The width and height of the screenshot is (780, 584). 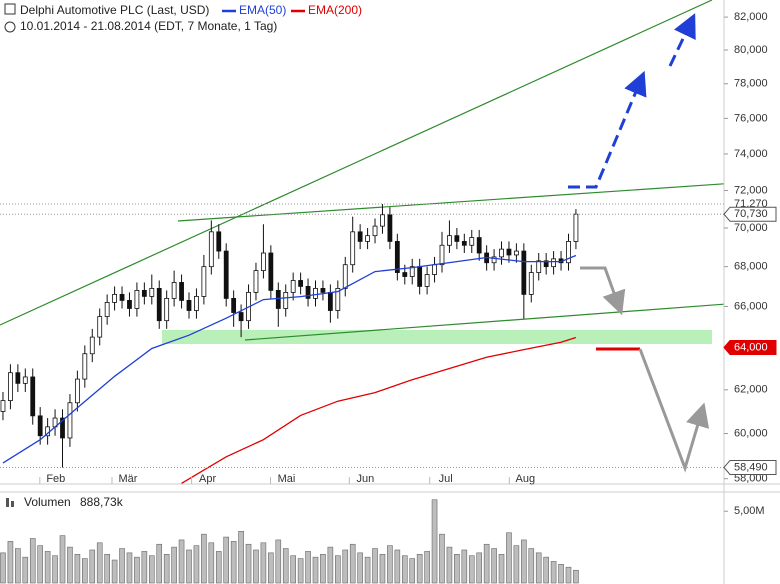 I want to click on y-tick-label: 70,000, so click(x=751, y=228).